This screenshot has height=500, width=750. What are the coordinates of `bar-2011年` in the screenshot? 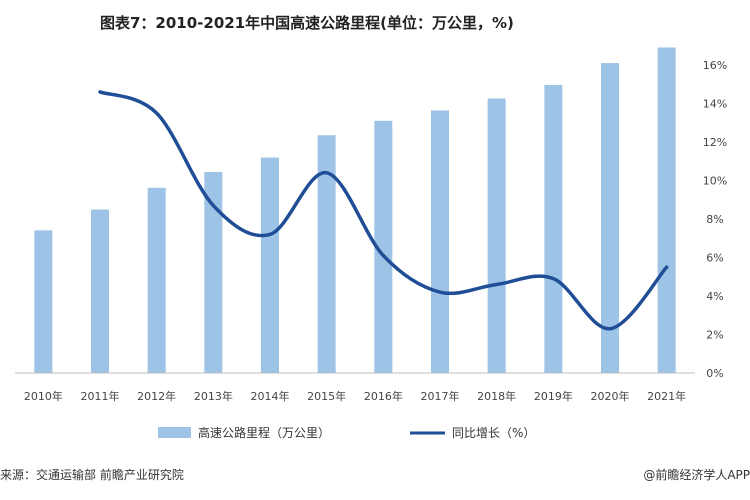 It's located at (100, 291).